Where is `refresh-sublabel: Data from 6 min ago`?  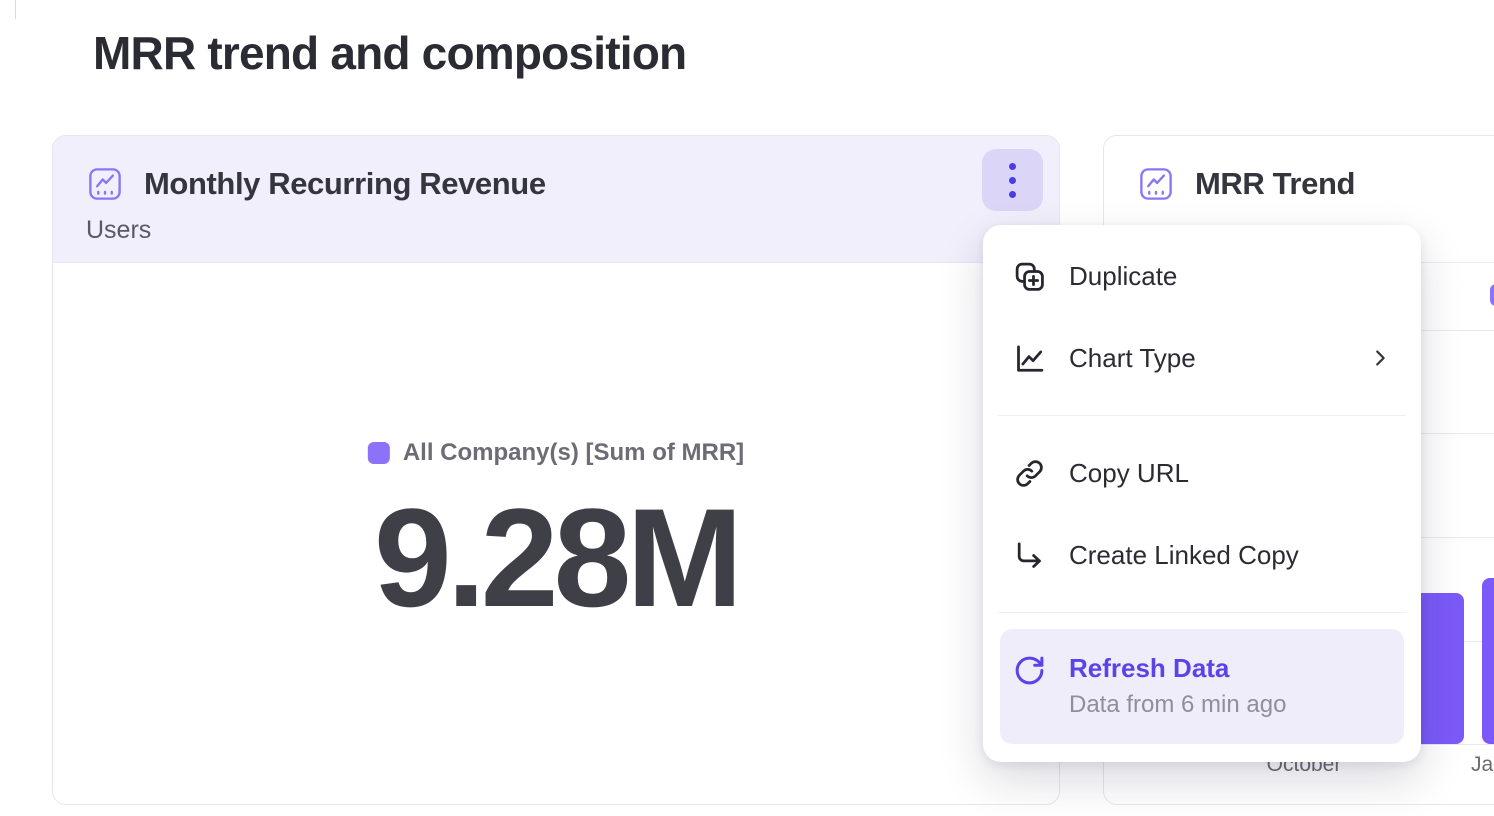
refresh-sublabel: Data from 6 min ago is located at coordinates (1178, 704).